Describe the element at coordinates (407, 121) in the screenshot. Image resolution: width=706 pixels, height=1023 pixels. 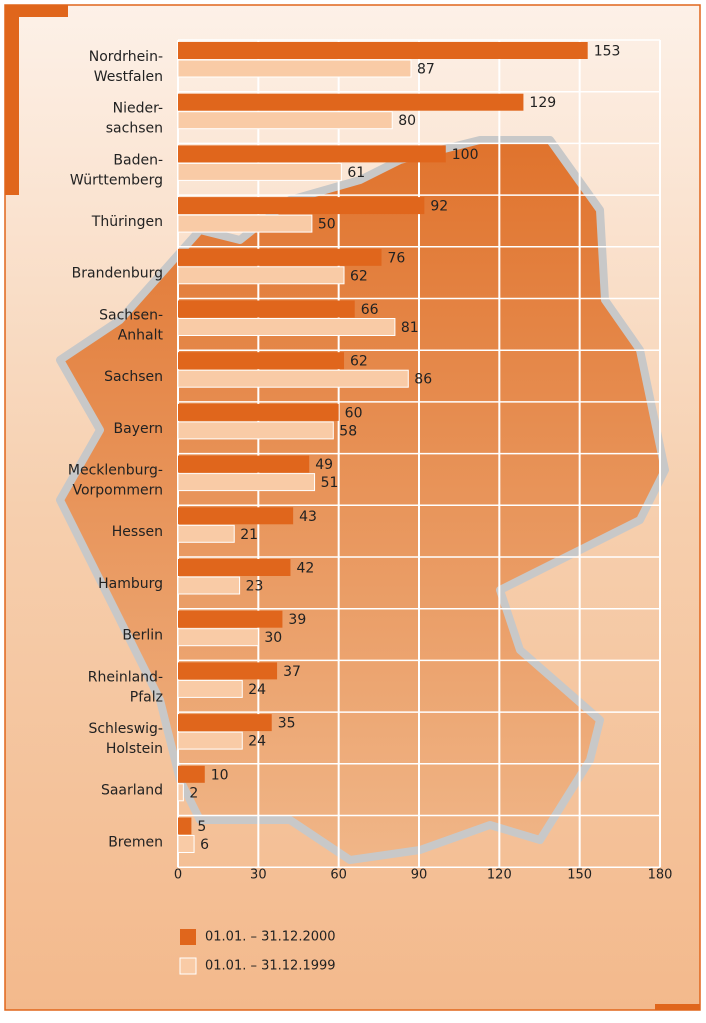
I see `value-label: 80` at that location.